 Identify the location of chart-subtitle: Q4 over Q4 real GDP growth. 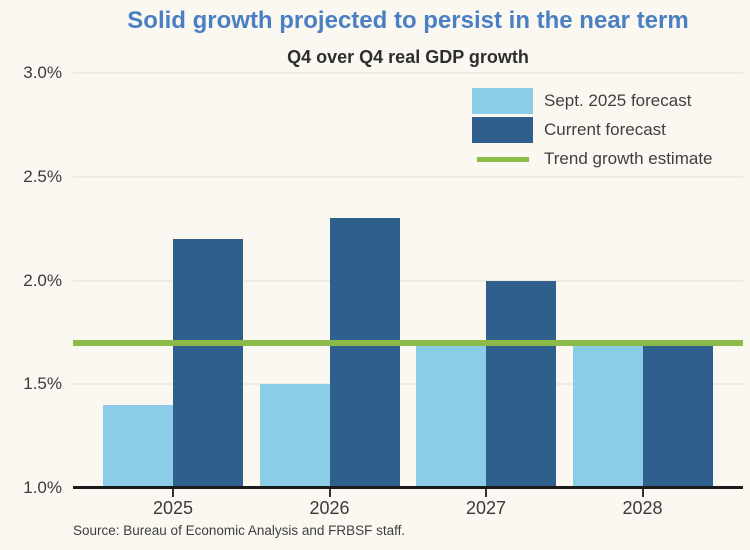
(408, 57).